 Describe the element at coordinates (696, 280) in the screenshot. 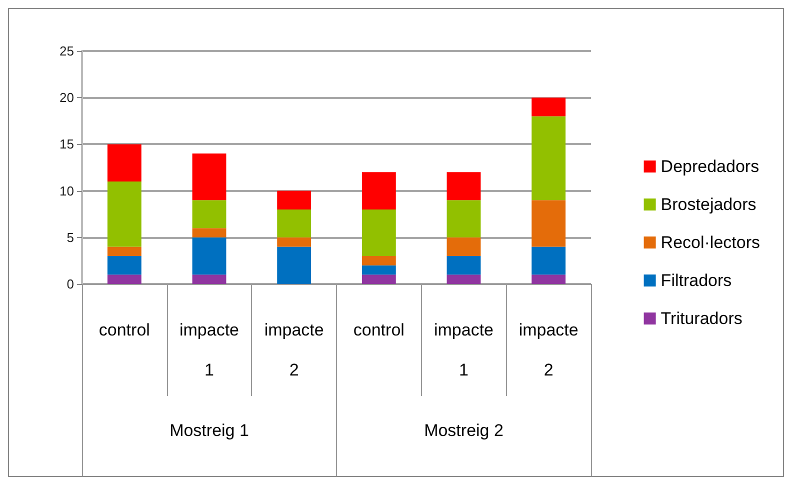

I see `legend-label: Filtradors` at that location.